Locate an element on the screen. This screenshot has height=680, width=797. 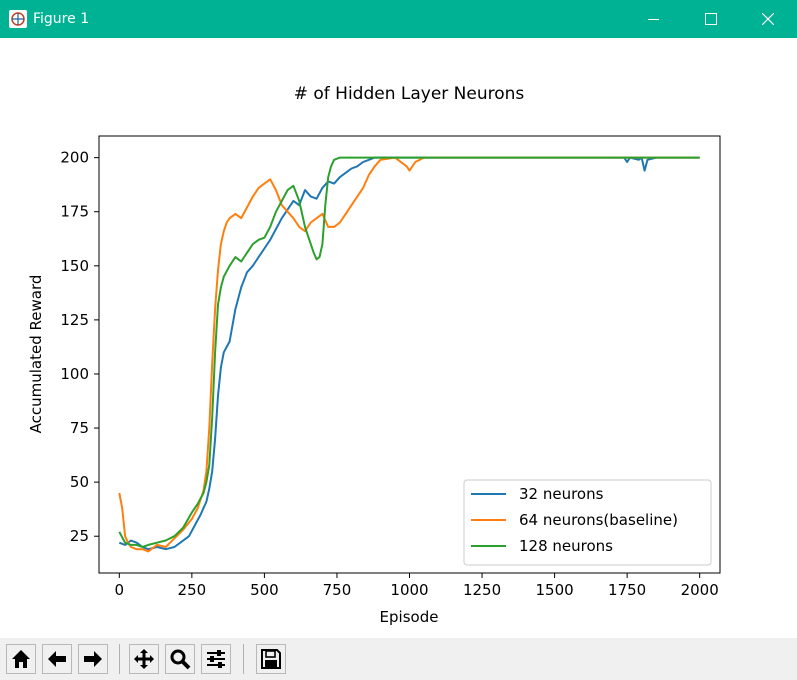
home-button is located at coordinates (21, 659).